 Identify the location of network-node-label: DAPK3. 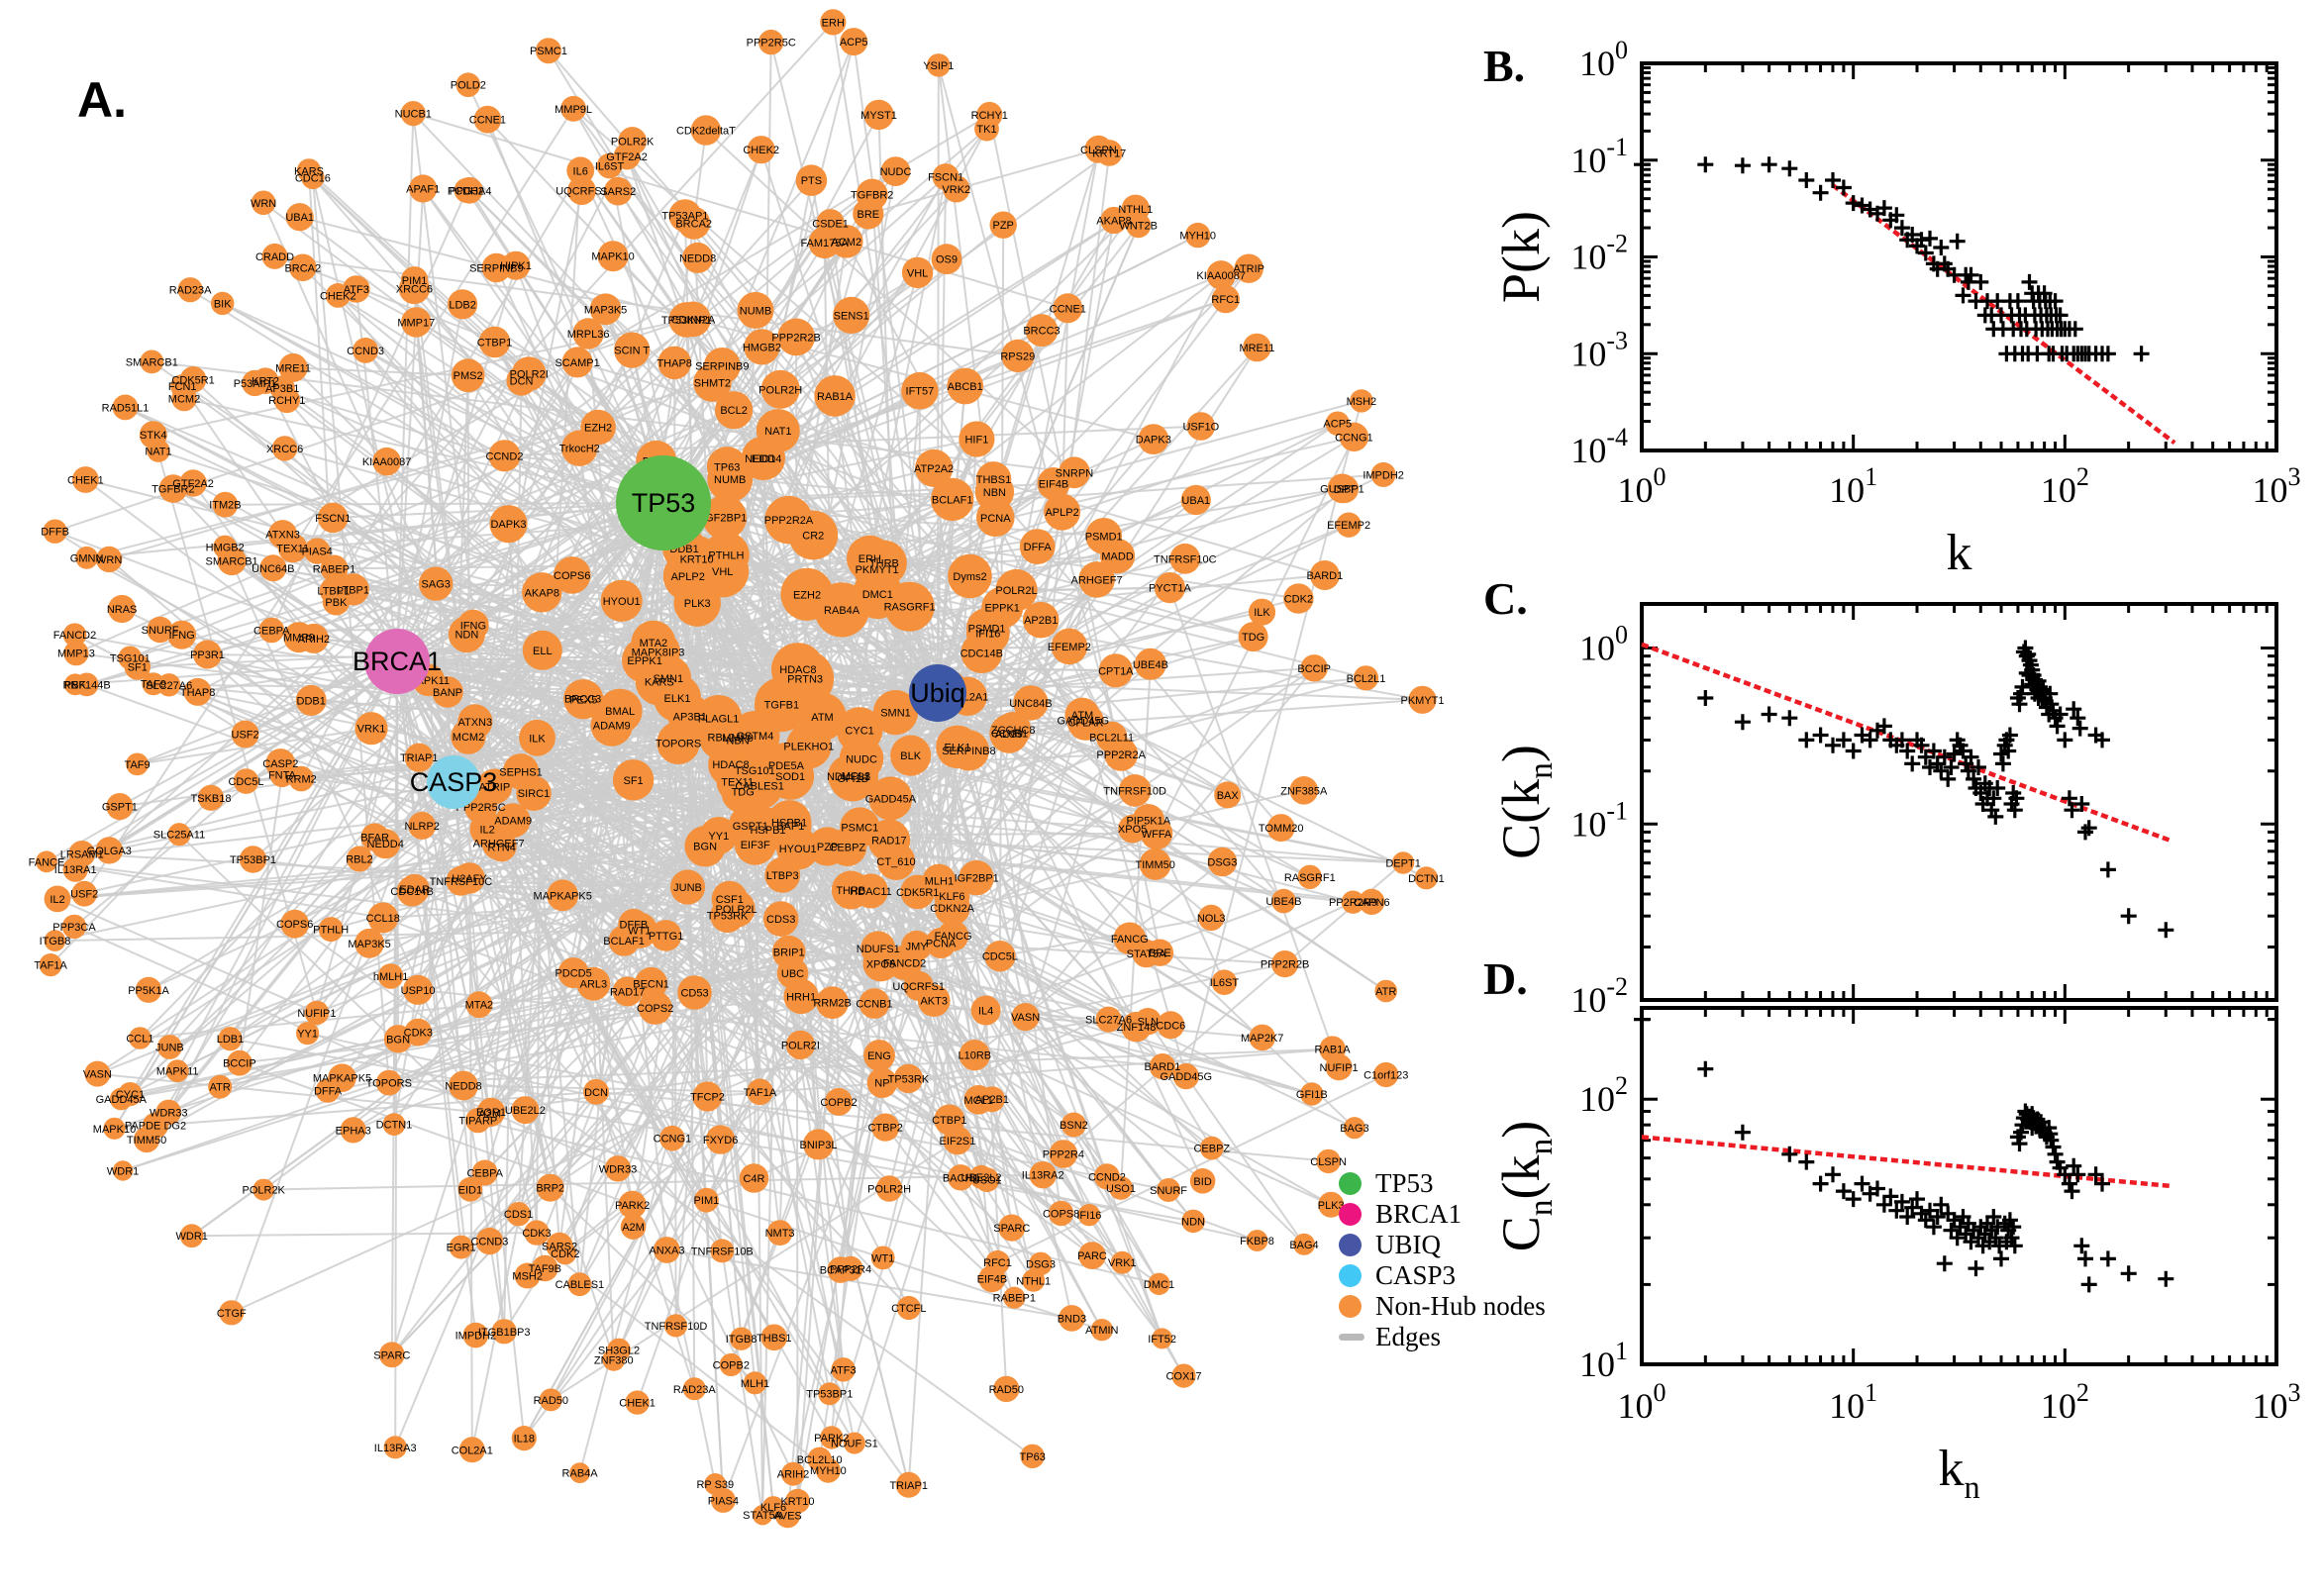
(508, 525).